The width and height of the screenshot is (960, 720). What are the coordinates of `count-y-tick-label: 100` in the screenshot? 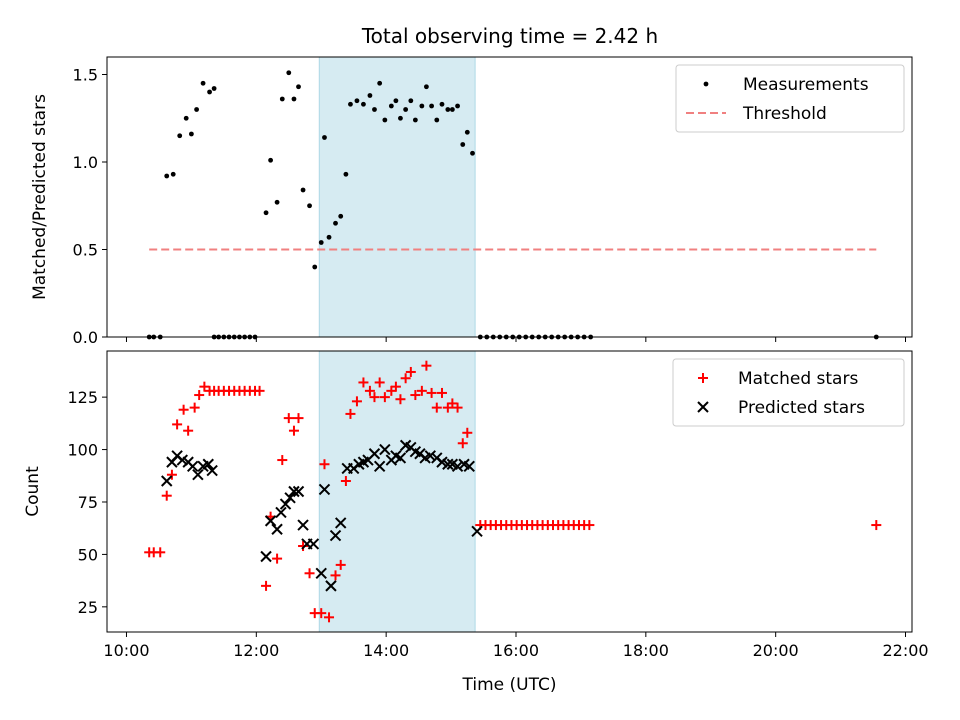 It's located at (82, 450).